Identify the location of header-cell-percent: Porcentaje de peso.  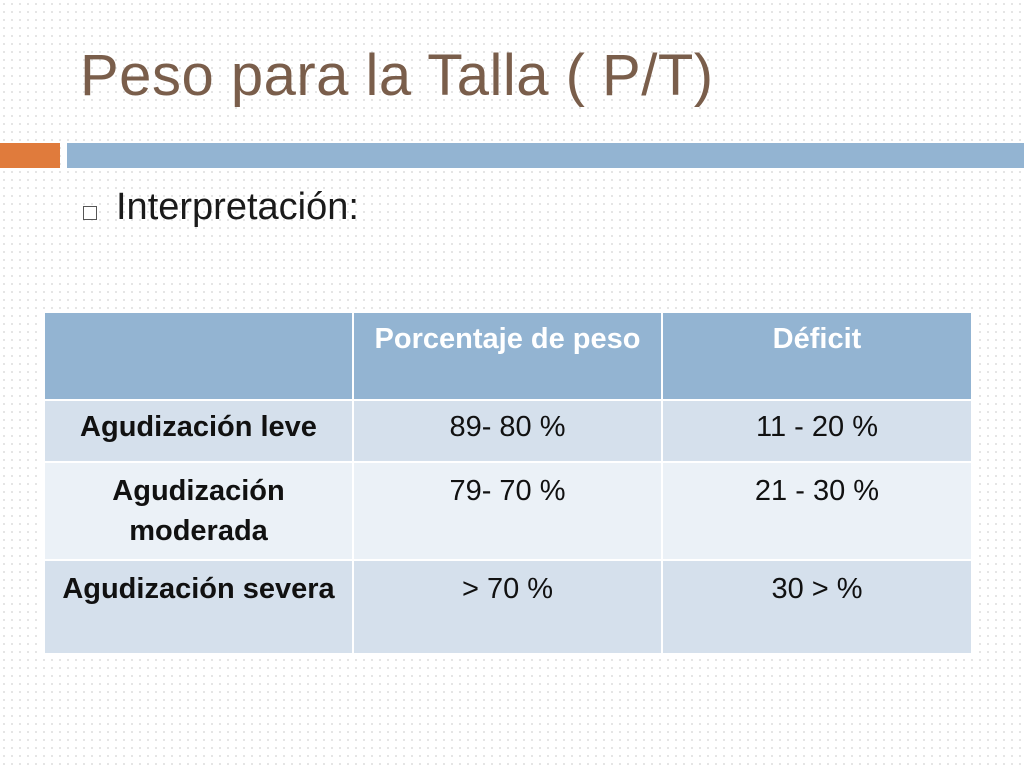
(507, 356).